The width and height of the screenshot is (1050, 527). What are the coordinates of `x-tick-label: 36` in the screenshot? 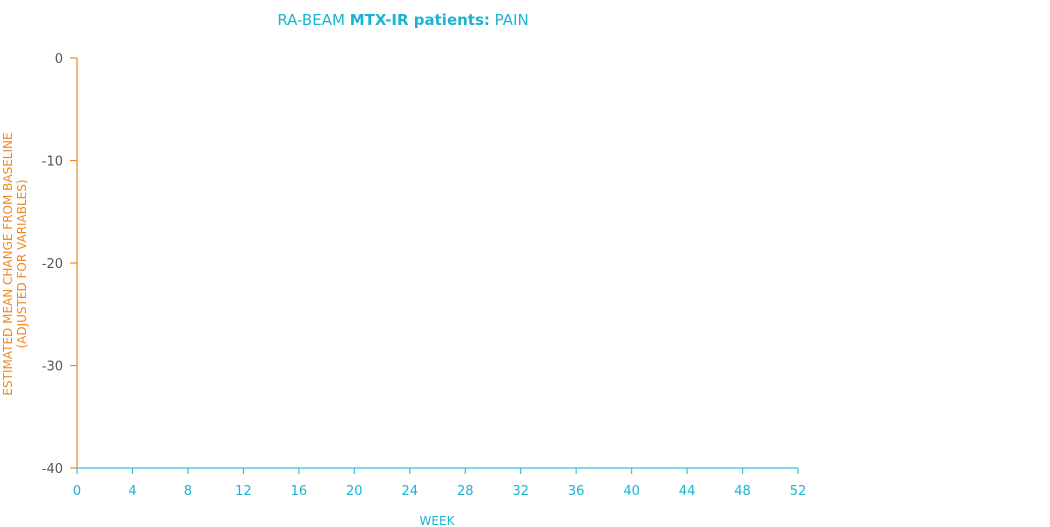 It's located at (576, 491).